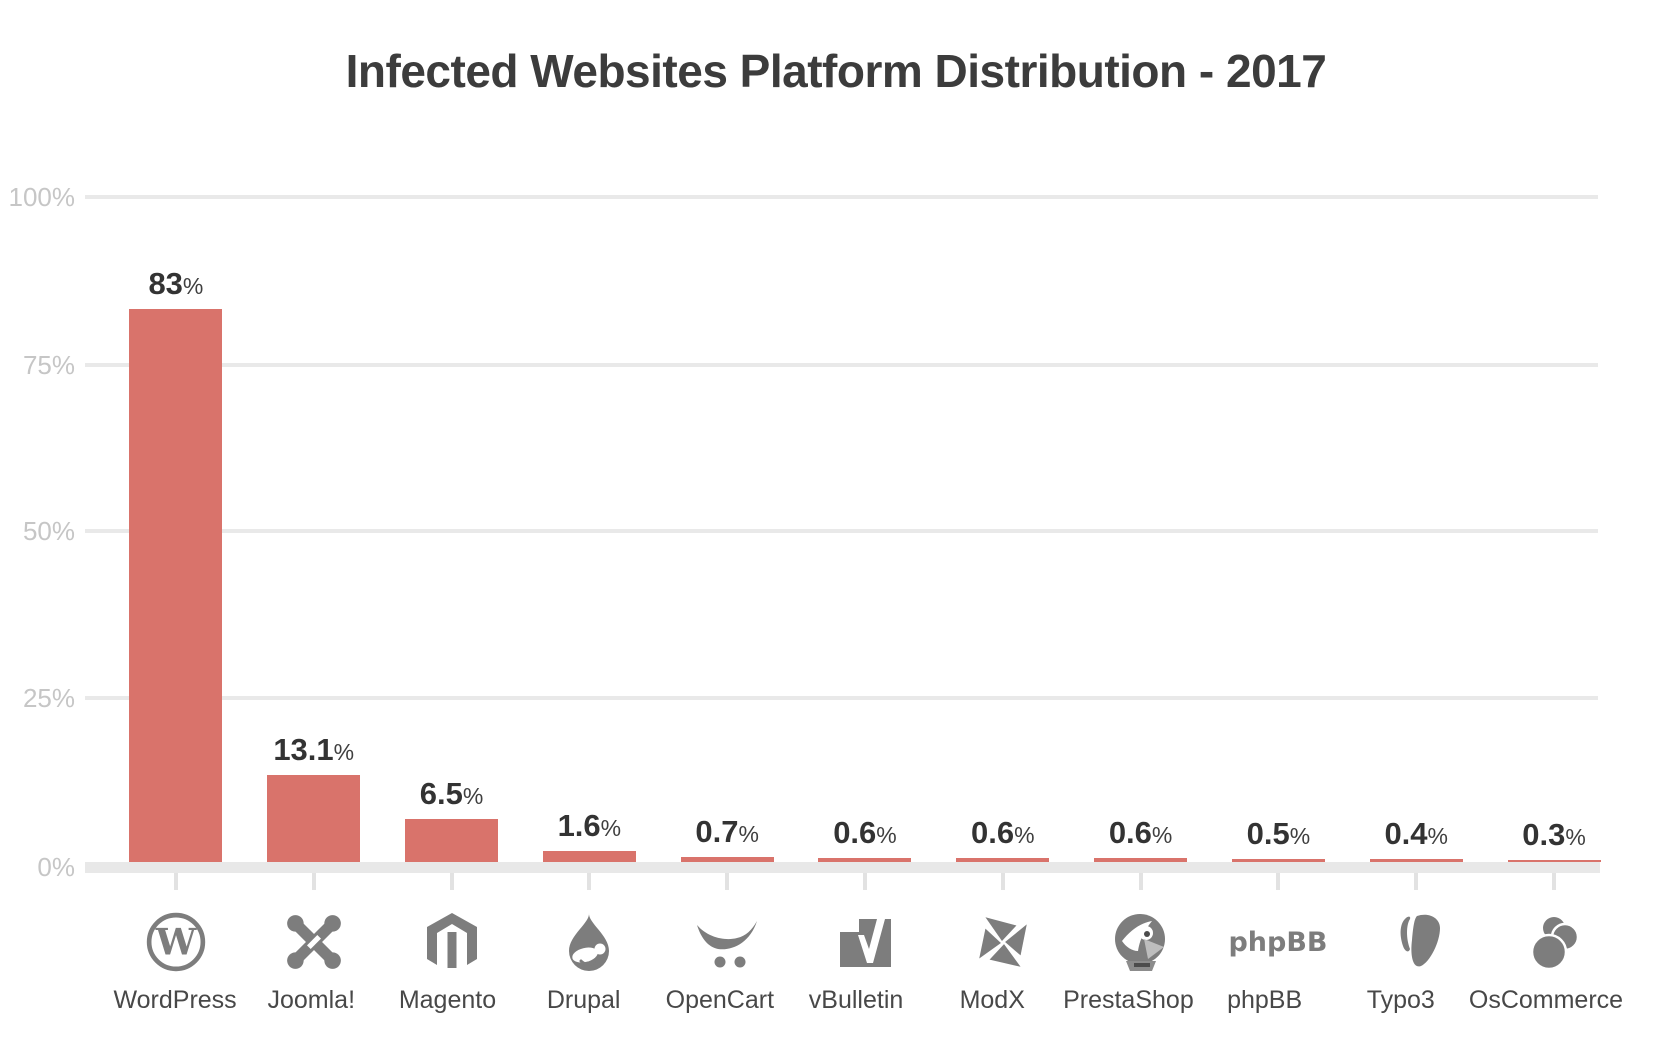 The image size is (1672, 1061). Describe the element at coordinates (1554, 861) in the screenshot. I see `bar-oscommerce` at that location.